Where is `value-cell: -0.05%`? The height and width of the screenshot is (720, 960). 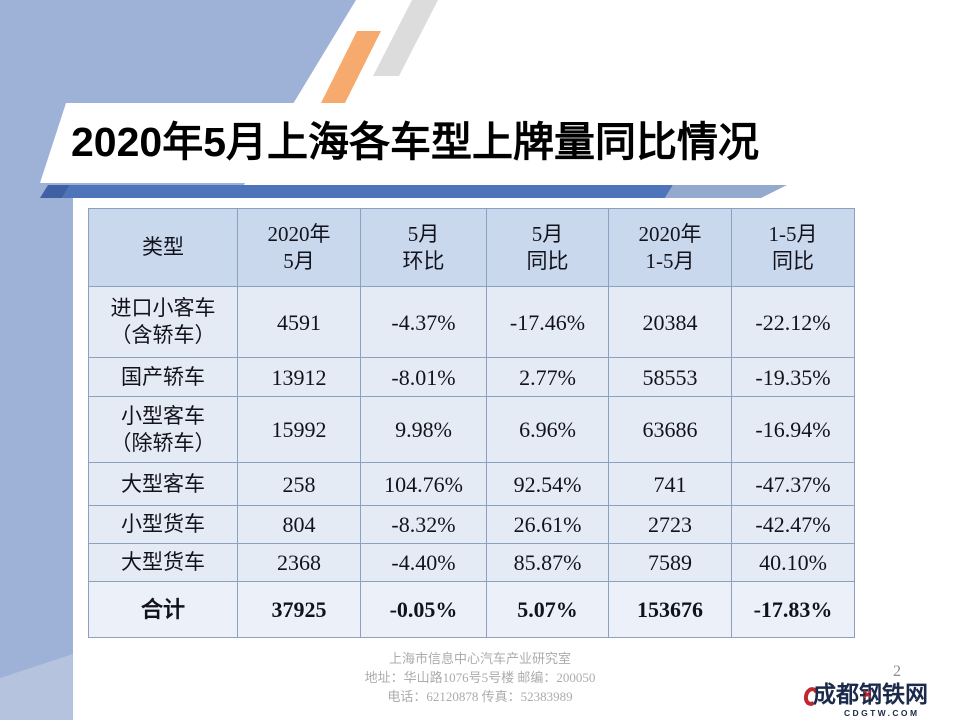
value-cell: -0.05% is located at coordinates (423, 609).